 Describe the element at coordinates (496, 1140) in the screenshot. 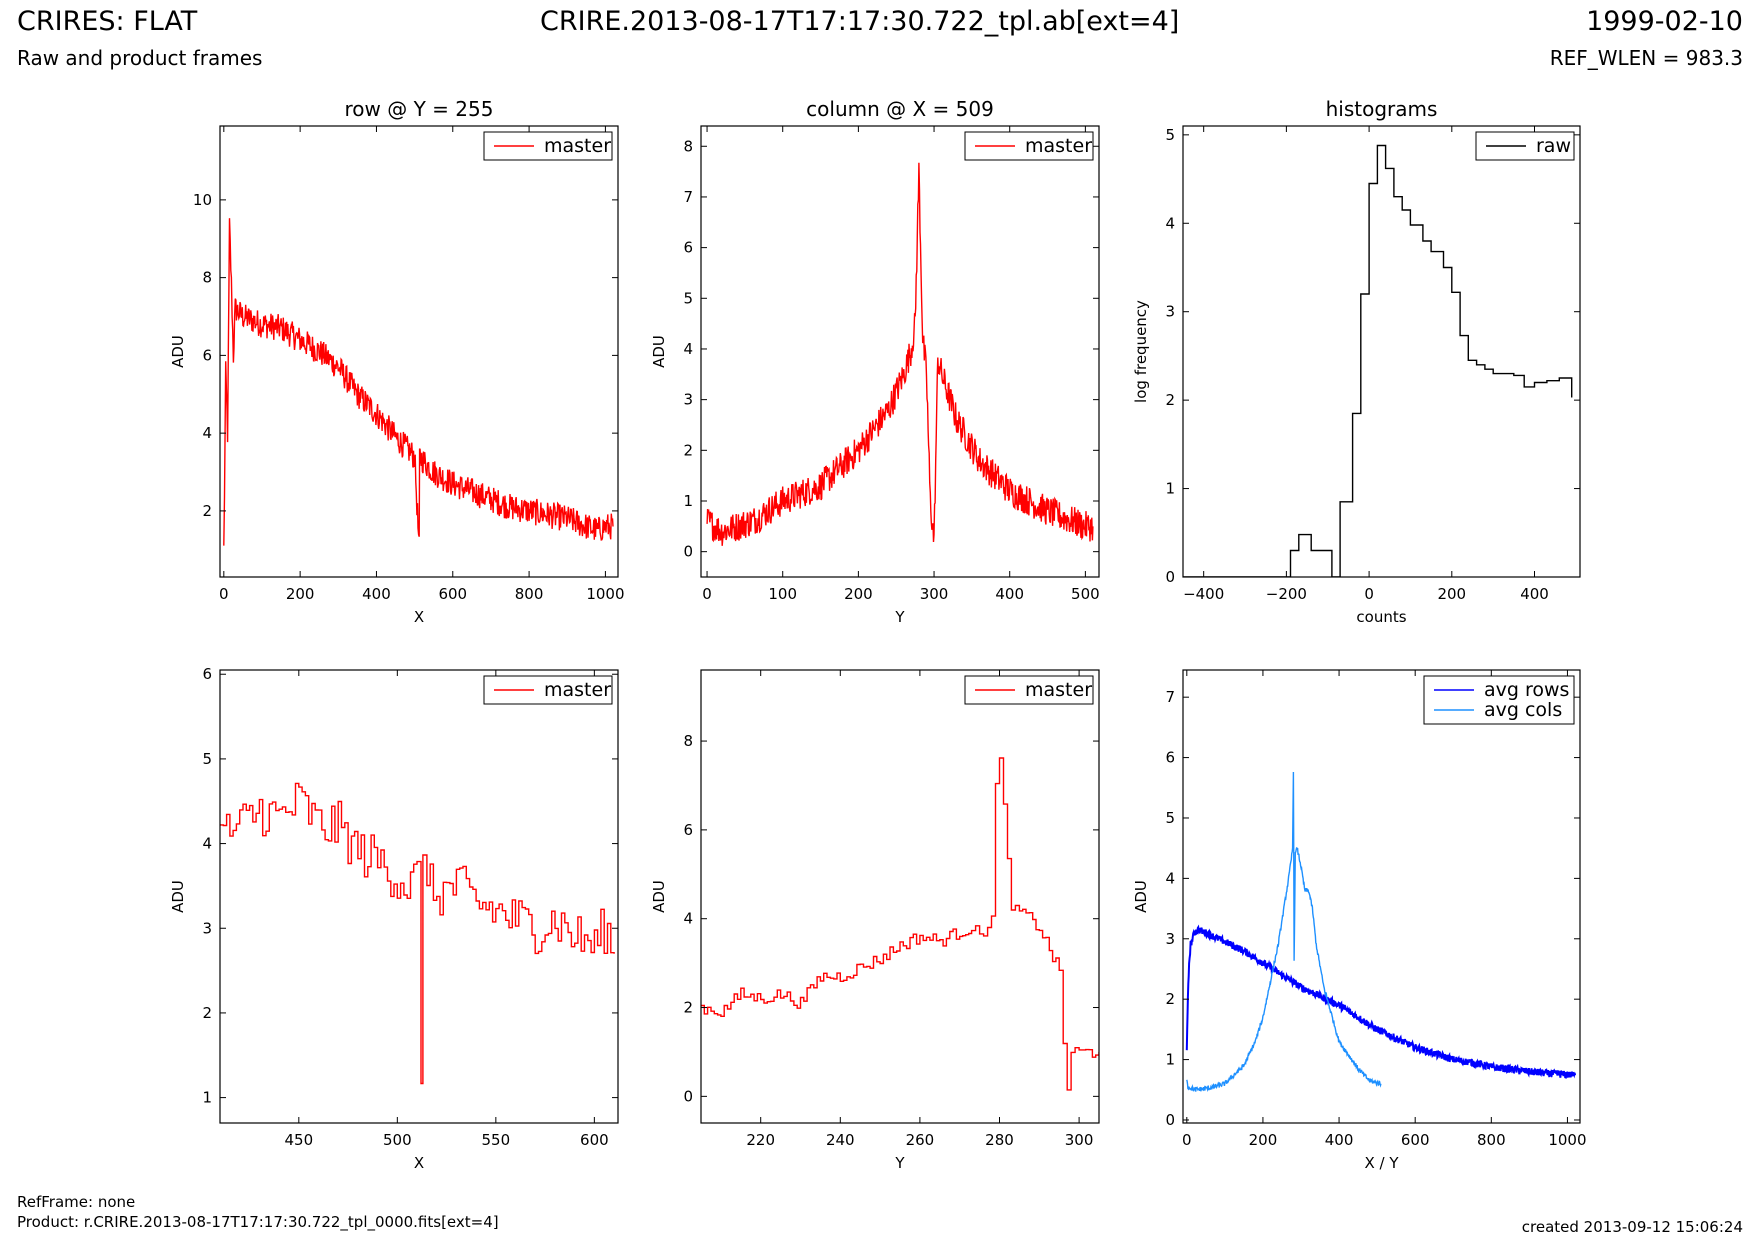

I see `x-tick-label: 550` at that location.